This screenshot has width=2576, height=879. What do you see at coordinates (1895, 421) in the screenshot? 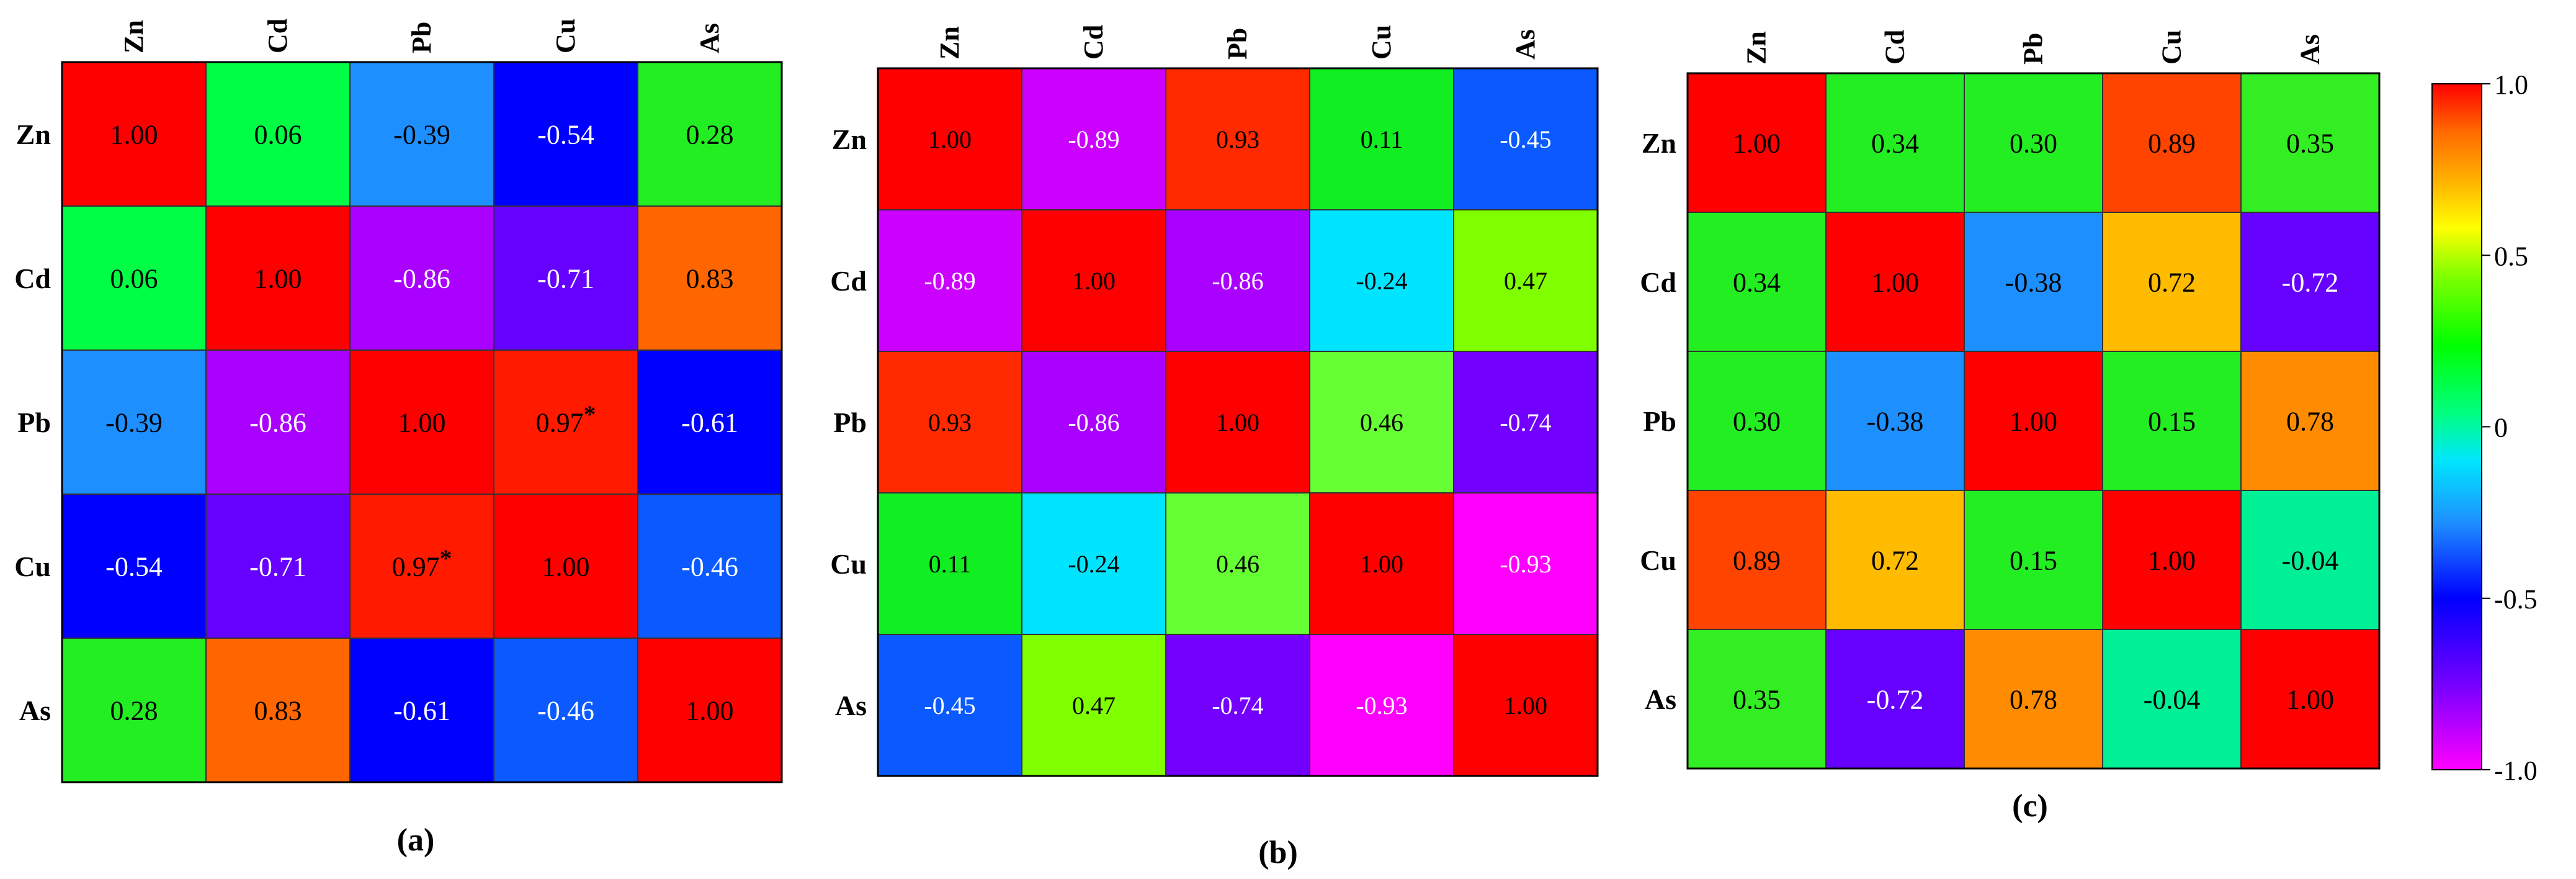
I see `cell-value-label: -0.38` at bounding box center [1895, 421].